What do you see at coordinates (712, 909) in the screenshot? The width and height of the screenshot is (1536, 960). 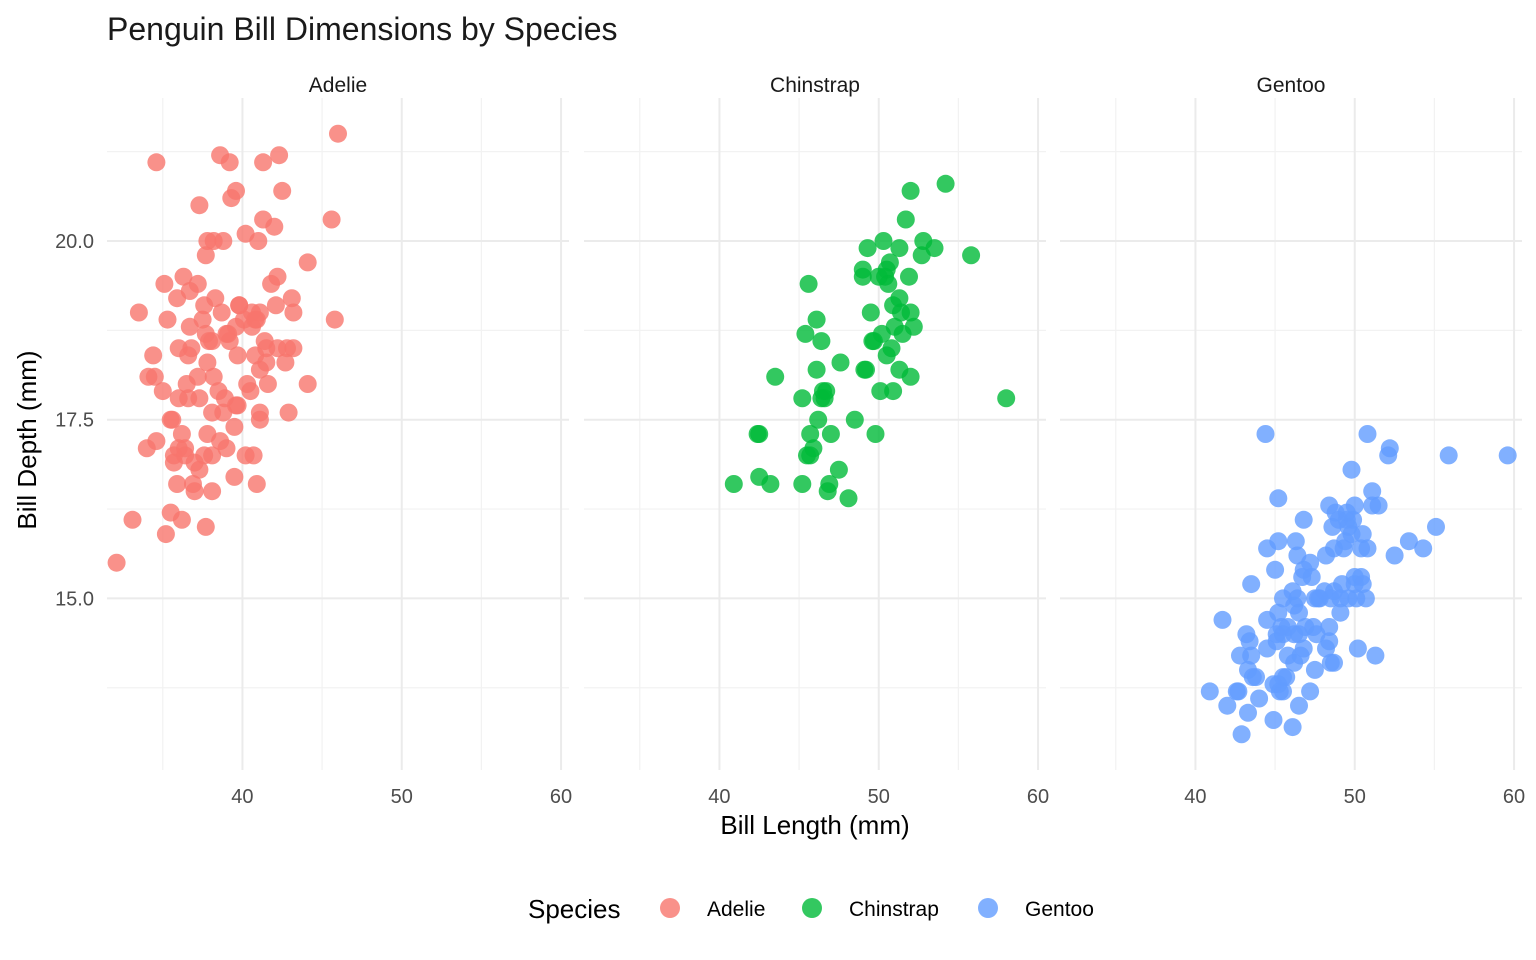 I see `legend-item-adelie: Adelie` at bounding box center [712, 909].